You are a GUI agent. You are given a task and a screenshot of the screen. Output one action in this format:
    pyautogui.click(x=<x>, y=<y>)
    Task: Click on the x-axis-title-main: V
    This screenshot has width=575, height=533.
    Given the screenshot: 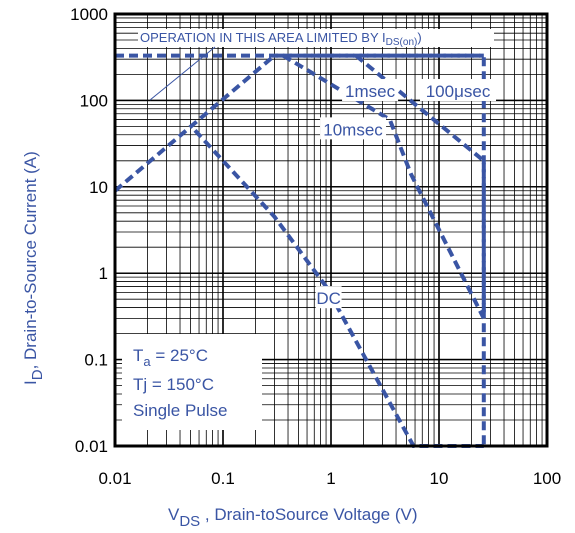 What is the action you would take?
    pyautogui.click(x=174, y=514)
    